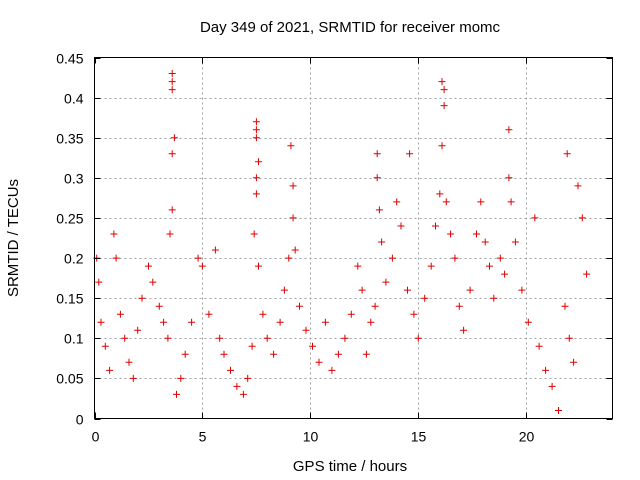  Describe the element at coordinates (350, 466) in the screenshot. I see `x-axis-title: GPS time / hours` at that location.